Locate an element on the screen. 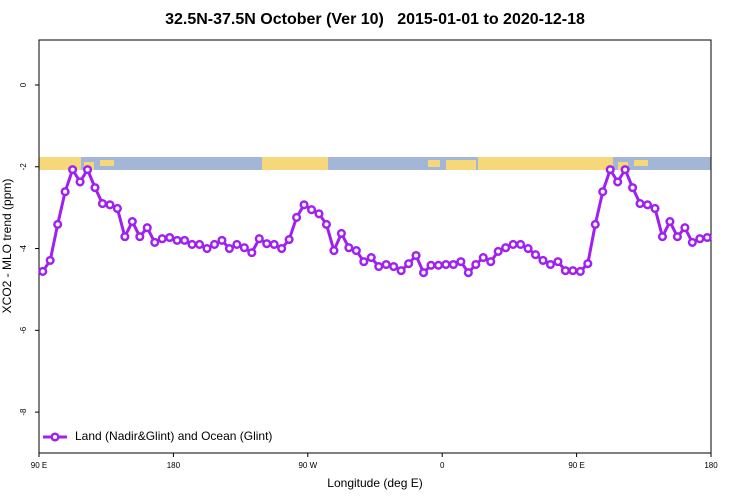  x-tick-label: 90 W is located at coordinates (307, 465).